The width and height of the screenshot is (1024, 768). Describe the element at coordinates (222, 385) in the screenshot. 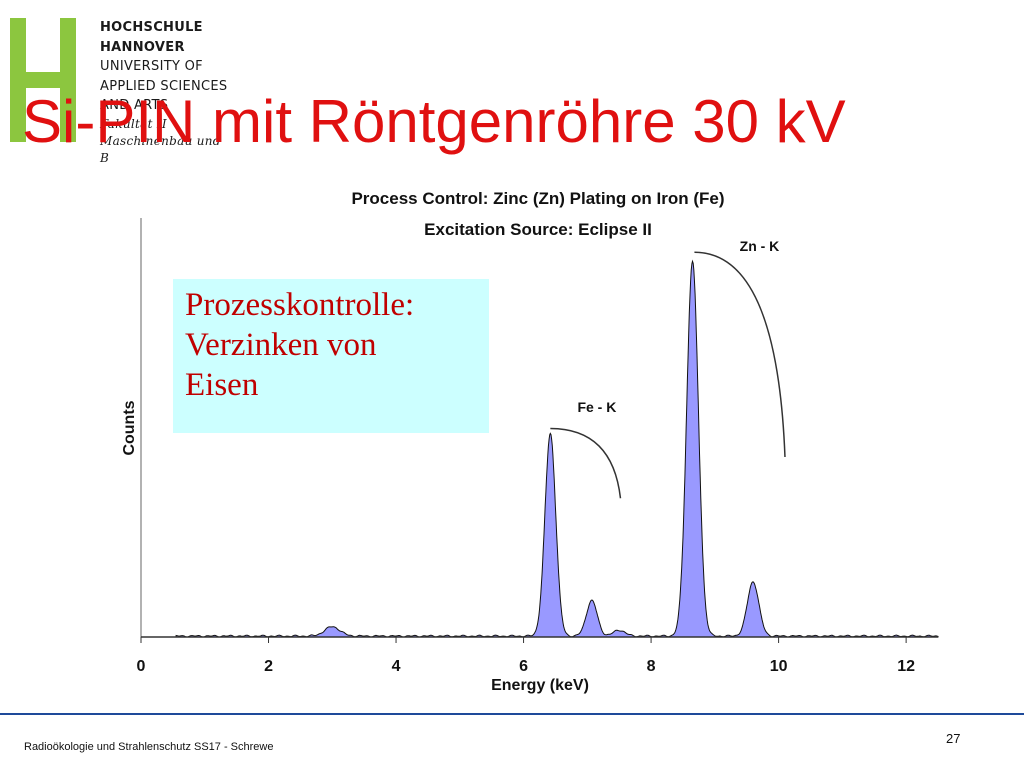

I see `annotation-line-3: Eisen` at that location.